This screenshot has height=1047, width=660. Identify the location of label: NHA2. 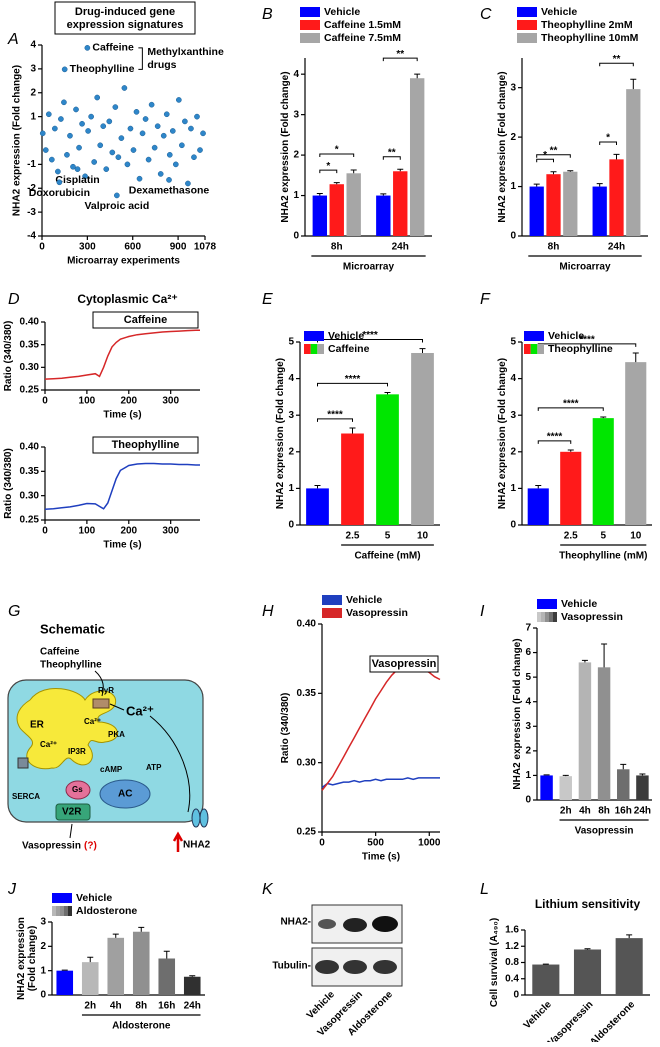
(197, 845).